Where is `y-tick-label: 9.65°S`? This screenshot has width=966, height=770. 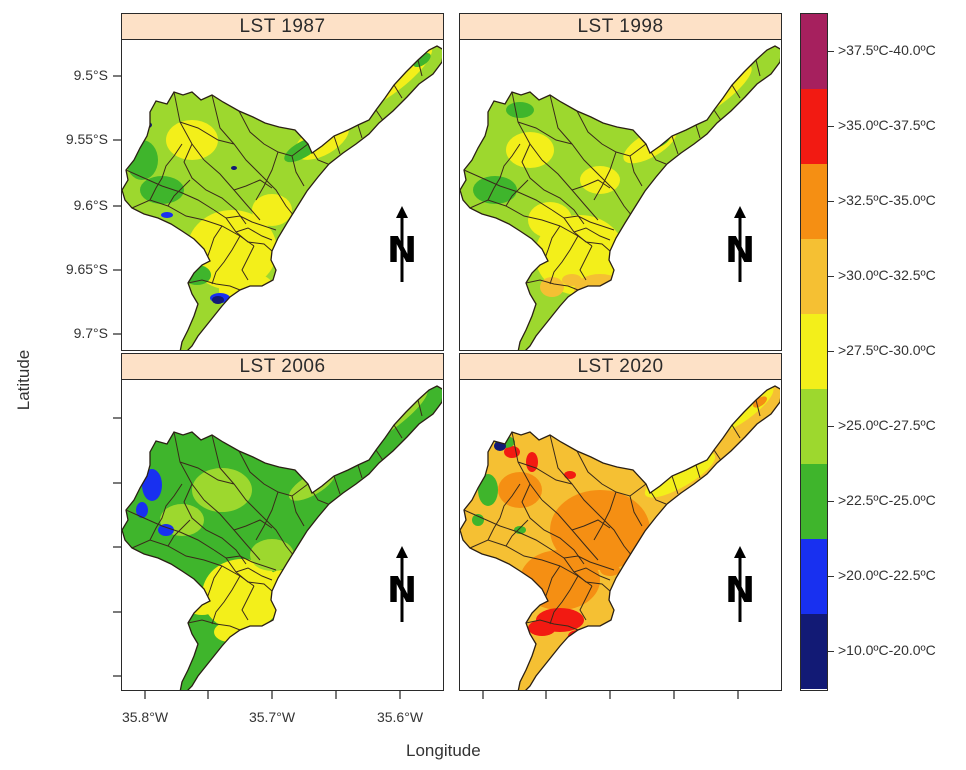
y-tick-label: 9.65°S is located at coordinates (86, 269).